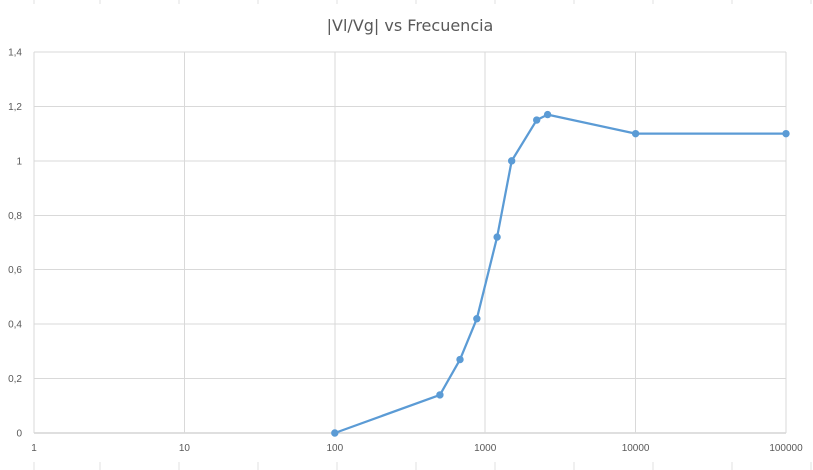 This screenshot has height=470, width=813. What do you see at coordinates (636, 448) in the screenshot?
I see `x-tick-label: 10000` at bounding box center [636, 448].